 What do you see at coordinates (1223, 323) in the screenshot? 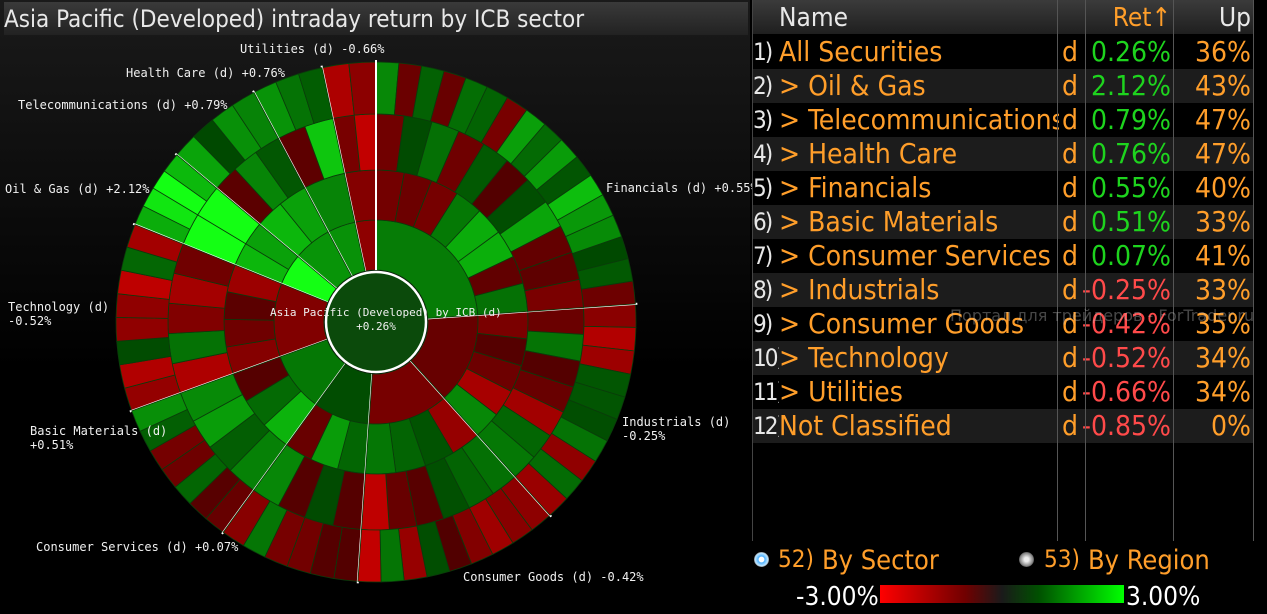
I see `row-up-percent: 35%` at bounding box center [1223, 323].